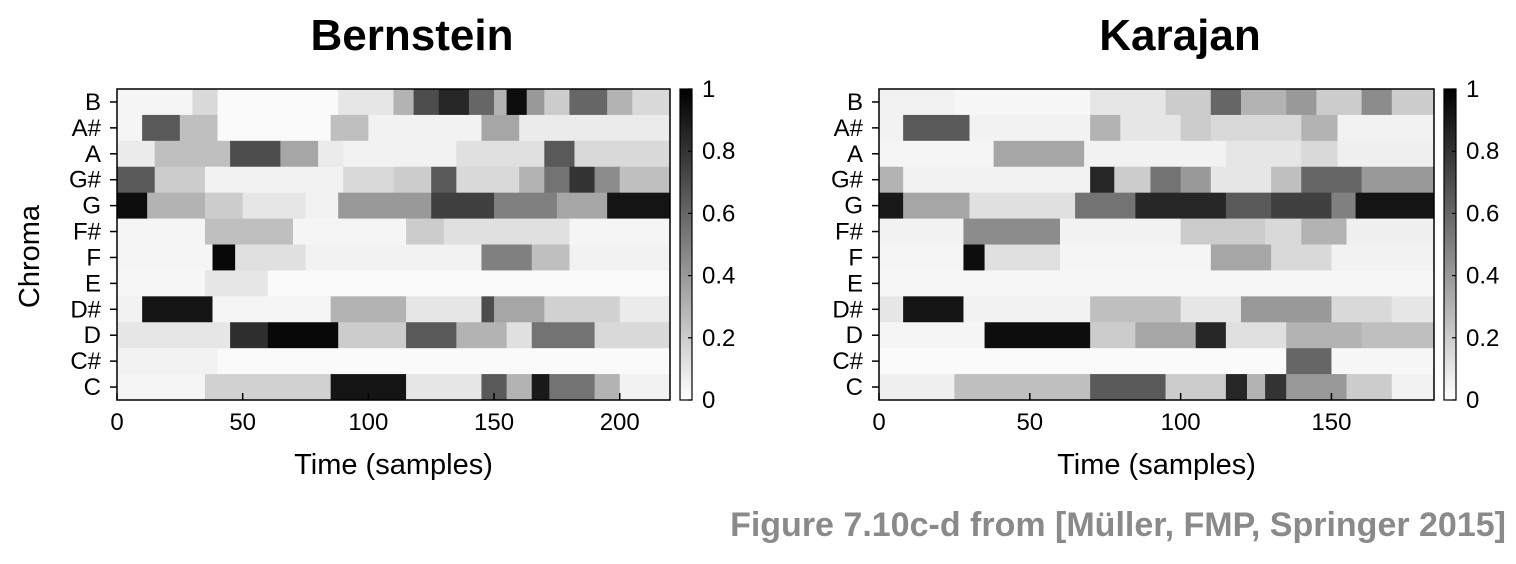 This screenshot has width=1516, height=564. Describe the element at coordinates (1482, 276) in the screenshot. I see `colorbar-tick-label: 0.4` at that location.